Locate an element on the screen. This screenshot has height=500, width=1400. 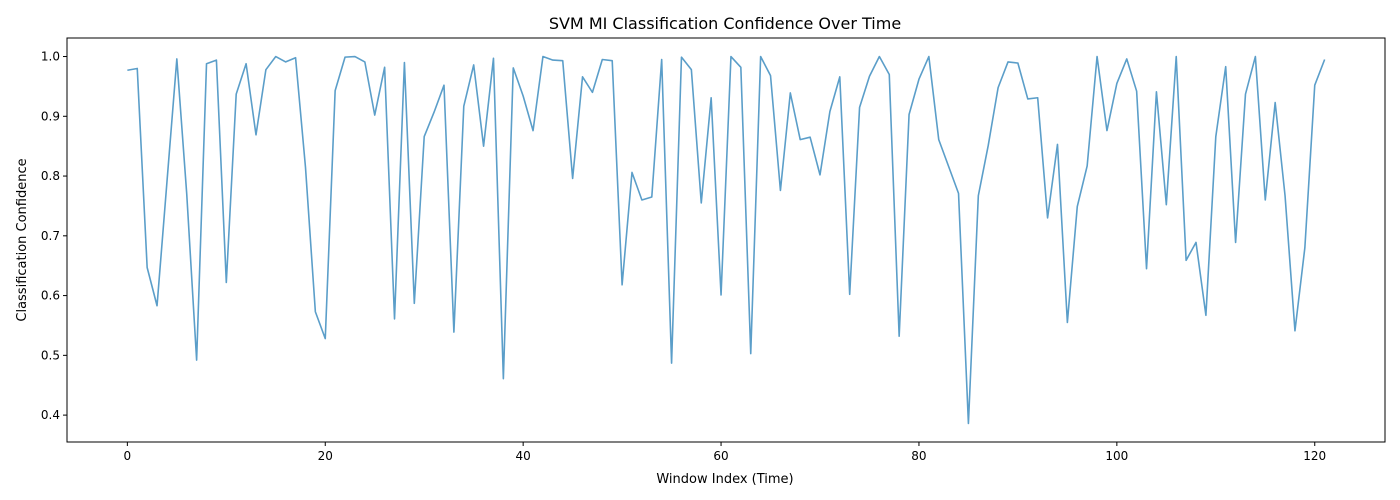
y-tick-label: 0.5 is located at coordinates (50, 355).